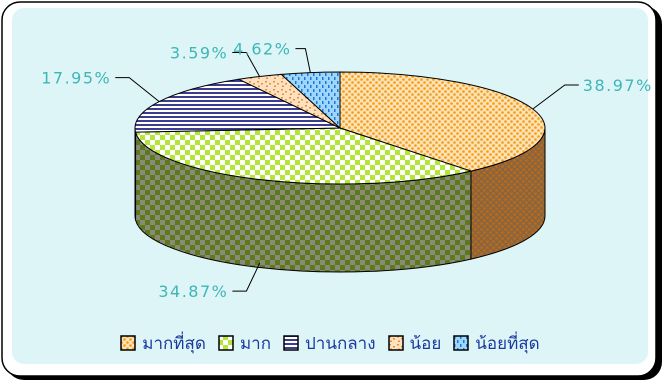  I want to click on legend: มากที่สุด มาก ปานกลาง น้อย น้อยที่สุด, so click(330, 343).